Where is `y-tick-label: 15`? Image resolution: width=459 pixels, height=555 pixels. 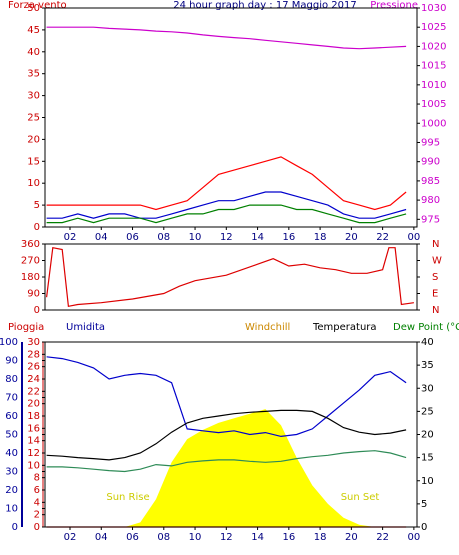
y-tick-label: 15 is located at coordinates (33, 161).